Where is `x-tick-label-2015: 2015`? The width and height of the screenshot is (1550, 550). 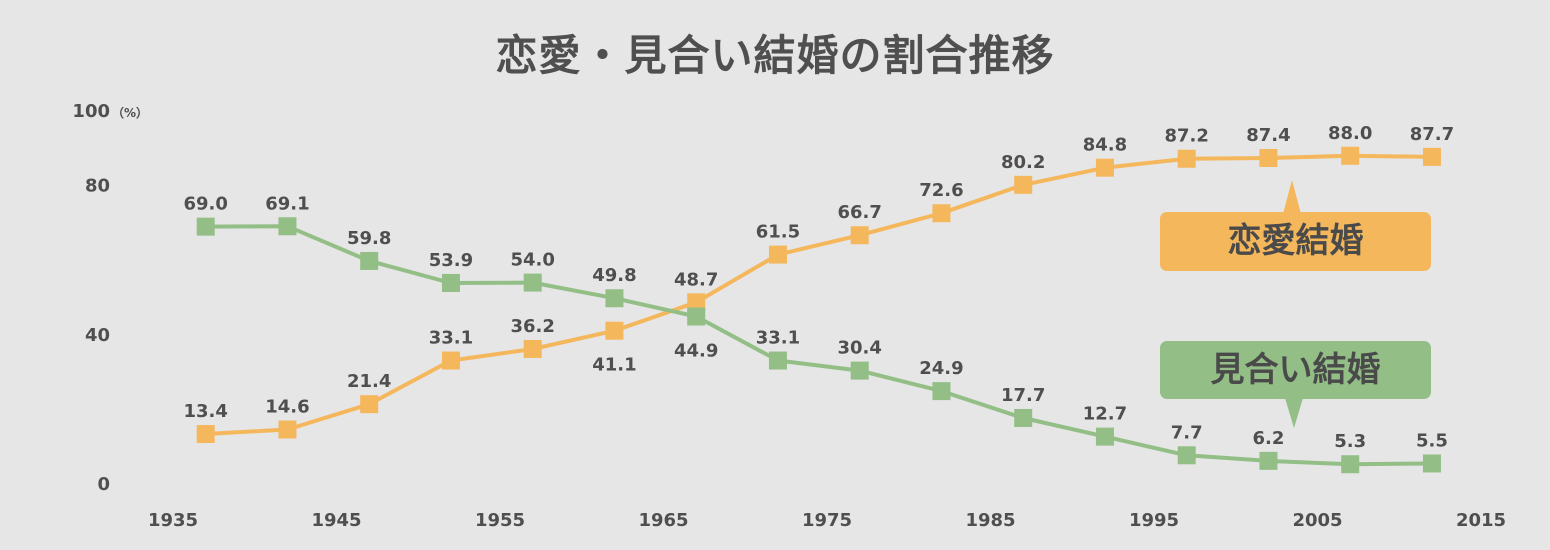 x-tick-label-2015: 2015 is located at coordinates (1481, 520).